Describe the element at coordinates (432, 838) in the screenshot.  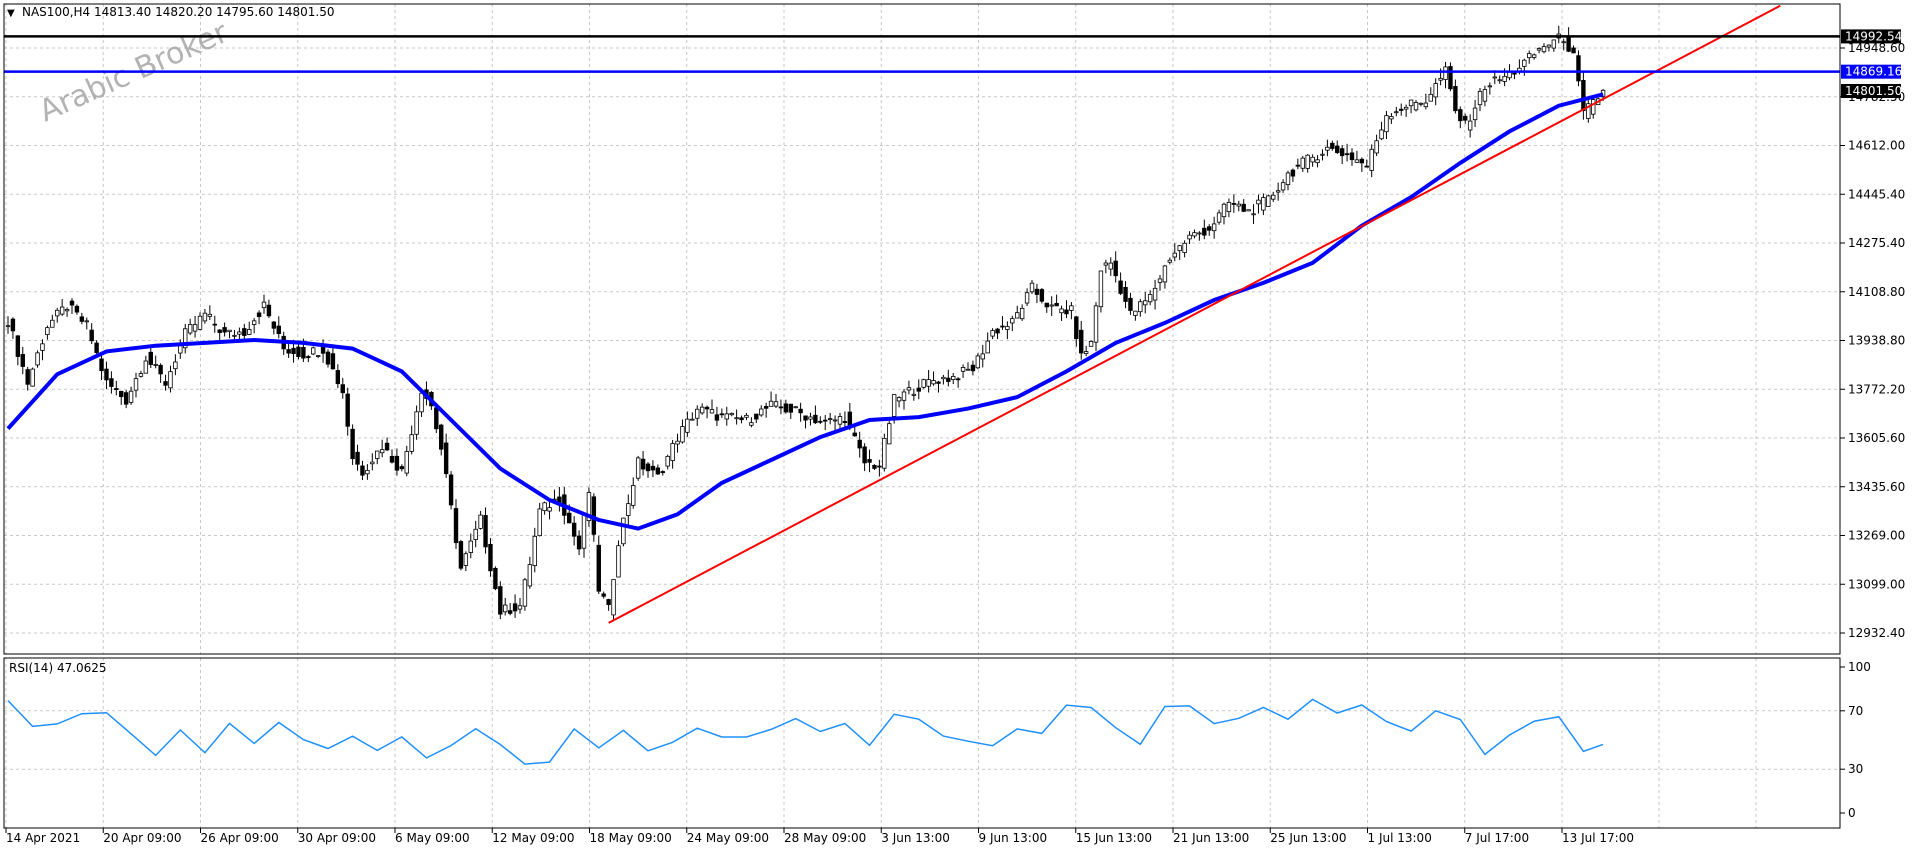
I see `x-tick-label: 6 May 09:00` at that location.